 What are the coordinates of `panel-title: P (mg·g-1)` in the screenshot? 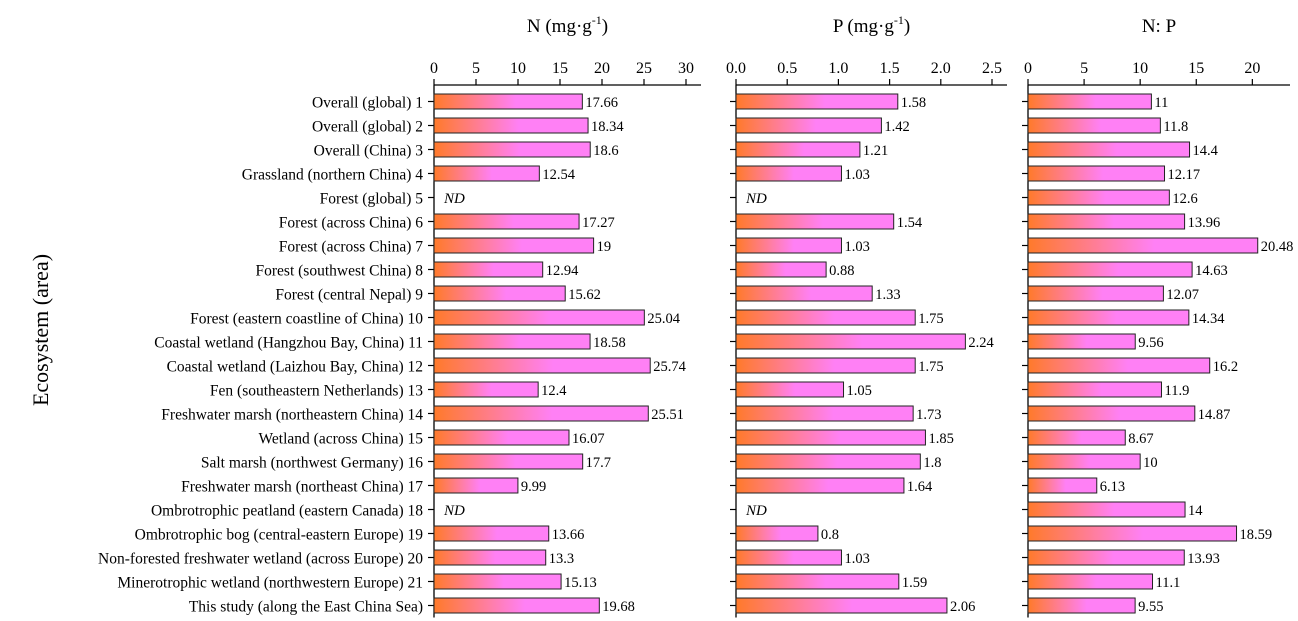 It's located at (871, 25).